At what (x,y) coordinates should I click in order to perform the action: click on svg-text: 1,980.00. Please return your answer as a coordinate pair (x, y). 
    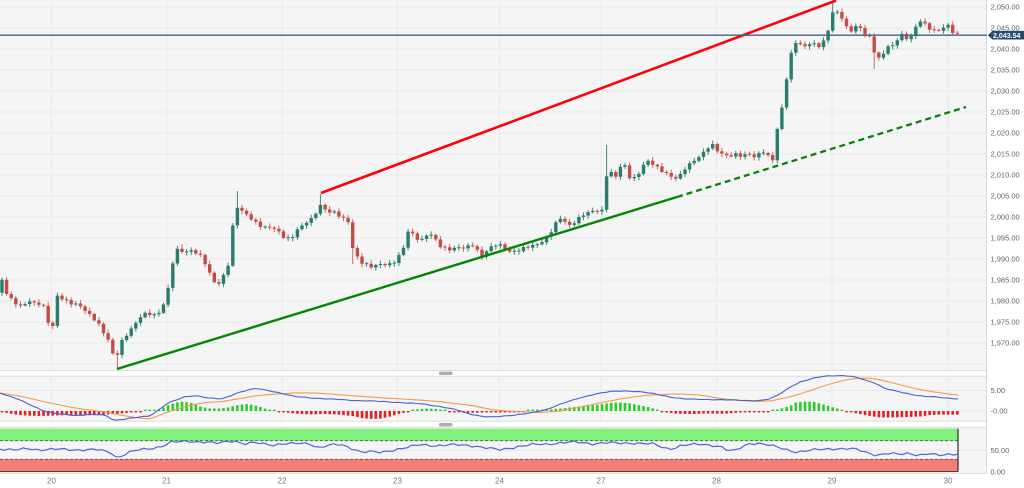
    Looking at the image, I should click on (1005, 301).